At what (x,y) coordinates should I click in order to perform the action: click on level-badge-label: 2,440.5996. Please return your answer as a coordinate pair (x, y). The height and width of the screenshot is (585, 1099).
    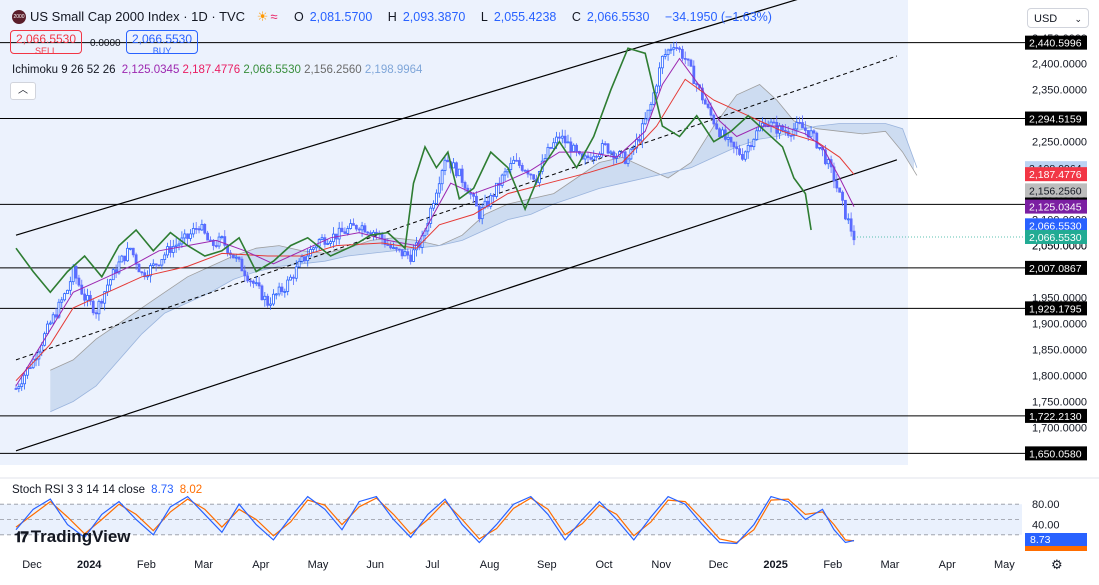
    Looking at the image, I should click on (1055, 44).